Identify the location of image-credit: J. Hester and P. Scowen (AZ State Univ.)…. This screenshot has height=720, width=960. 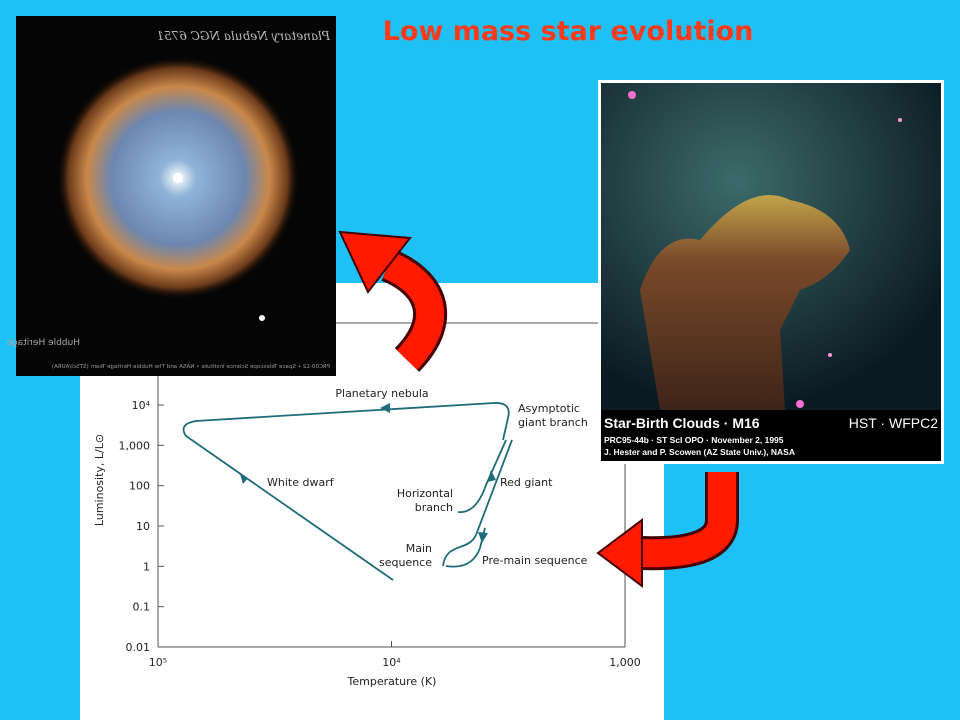
(699, 452).